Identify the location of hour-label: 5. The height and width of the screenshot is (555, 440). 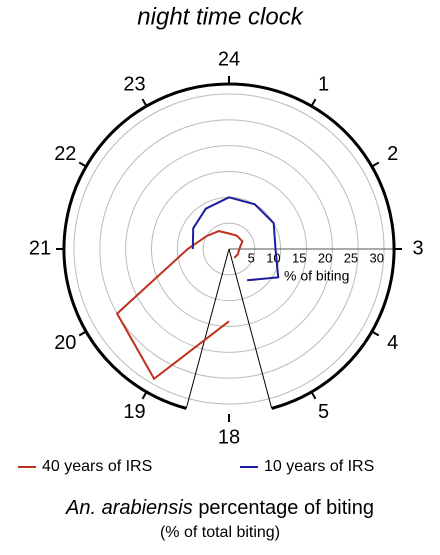
(323, 412).